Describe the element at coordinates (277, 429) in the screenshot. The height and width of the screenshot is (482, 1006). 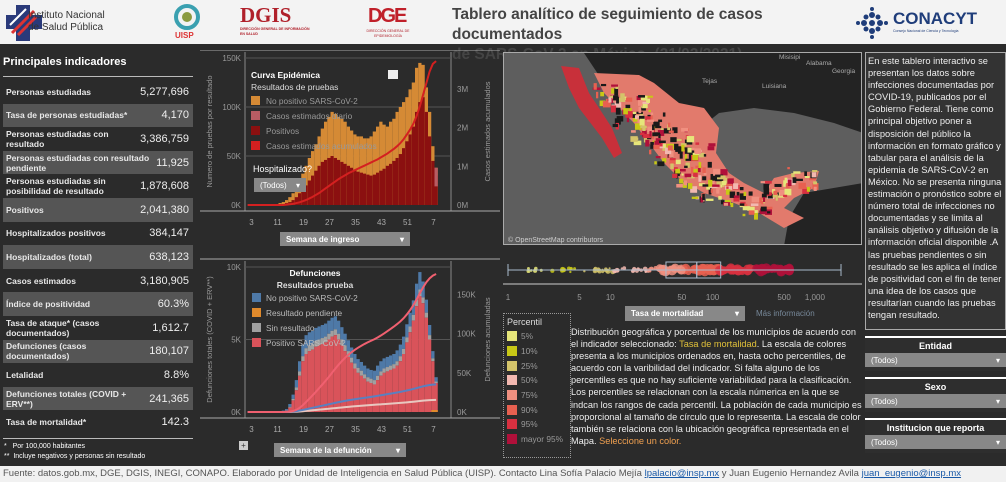
I see `x-tick-label: 11` at that location.